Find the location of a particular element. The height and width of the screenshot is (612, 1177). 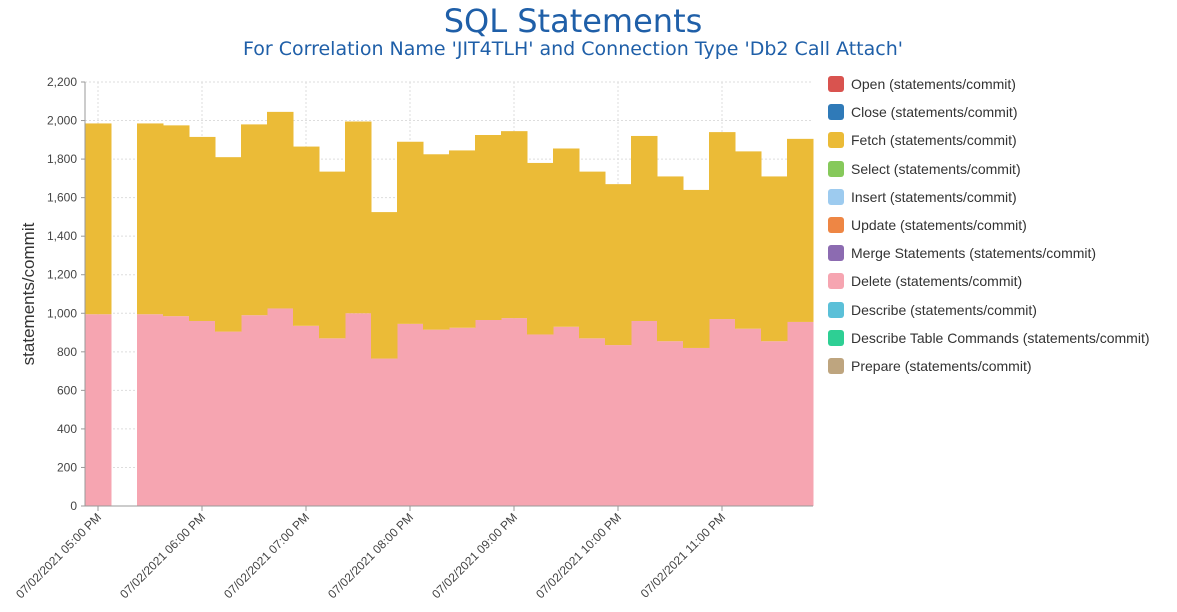

legend-item: Delete (statements/commit) is located at coordinates (989, 281).